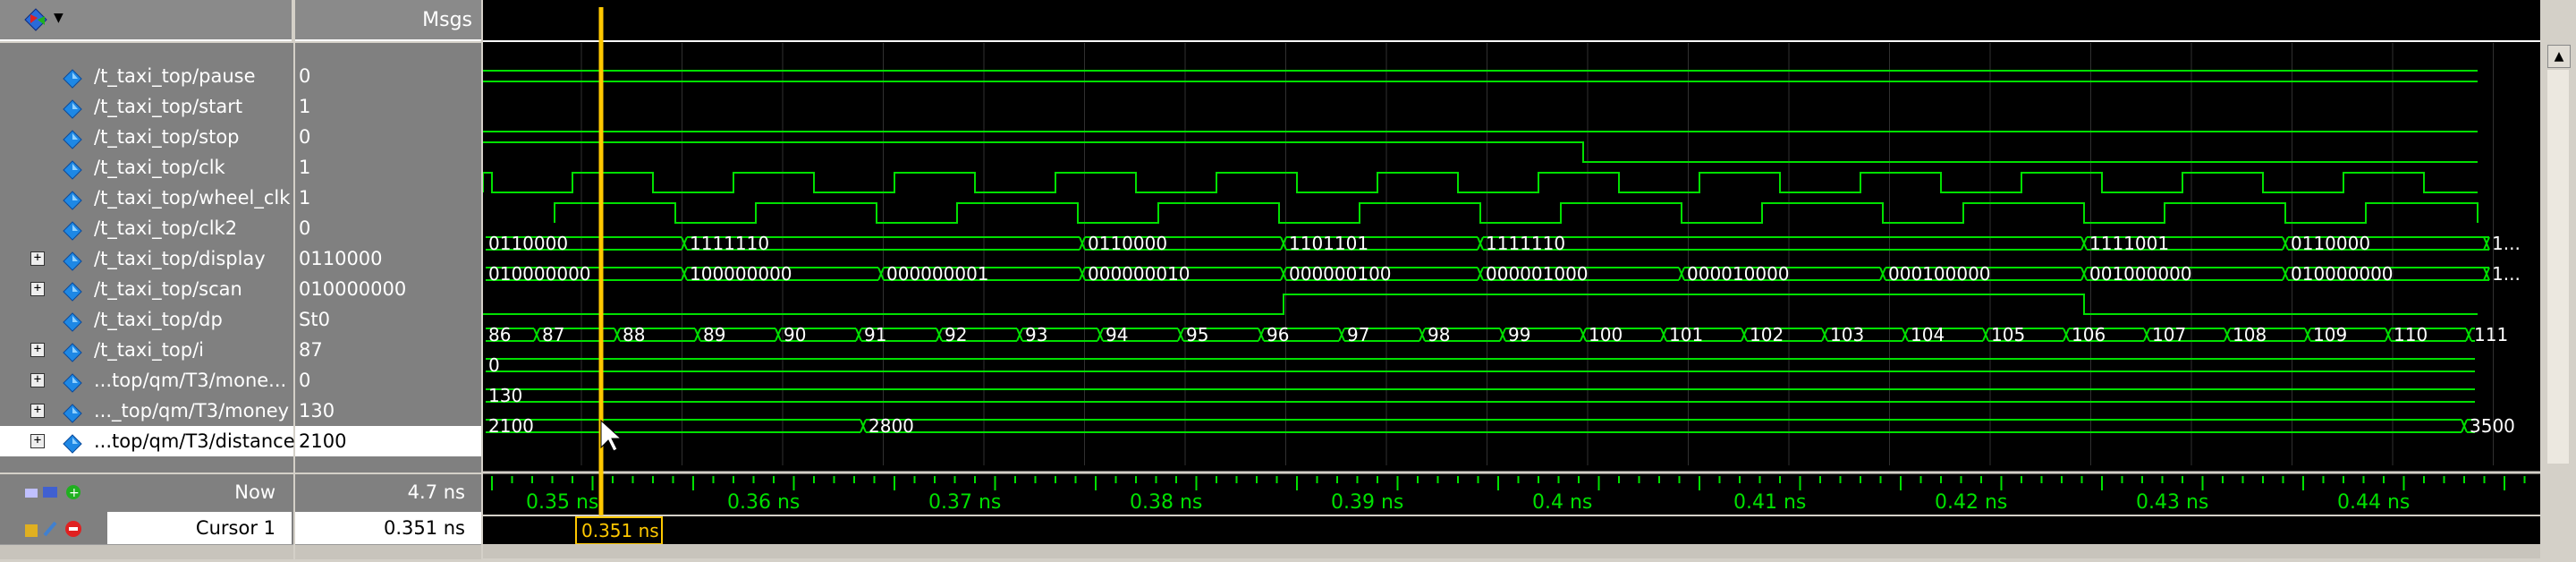  I want to click on now-label: Now, so click(254, 492).